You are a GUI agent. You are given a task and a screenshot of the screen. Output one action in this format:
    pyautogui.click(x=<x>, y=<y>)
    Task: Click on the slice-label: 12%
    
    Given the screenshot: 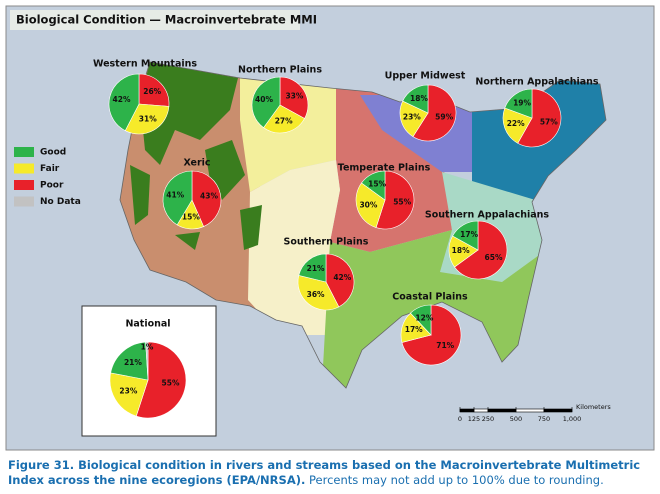 What is the action you would take?
    pyautogui.click(x=424, y=317)
    